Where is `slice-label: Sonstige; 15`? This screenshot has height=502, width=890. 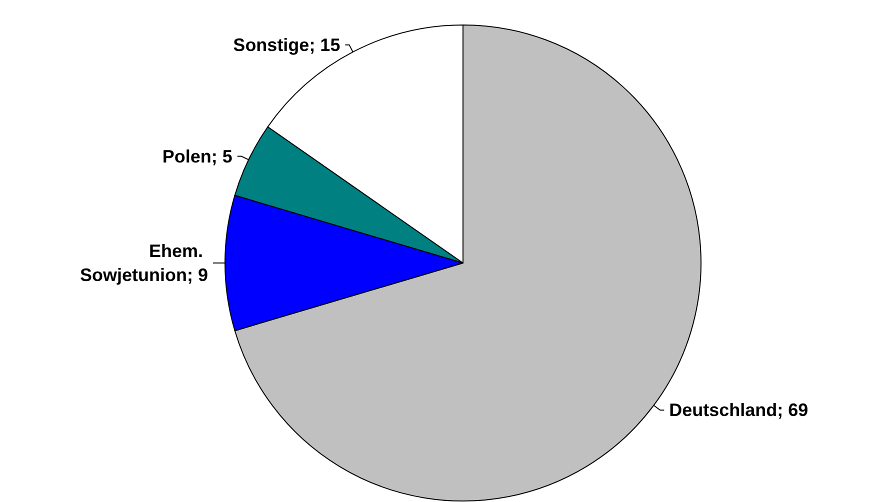
slice-label: Sonstige; 15 is located at coordinates (286, 44).